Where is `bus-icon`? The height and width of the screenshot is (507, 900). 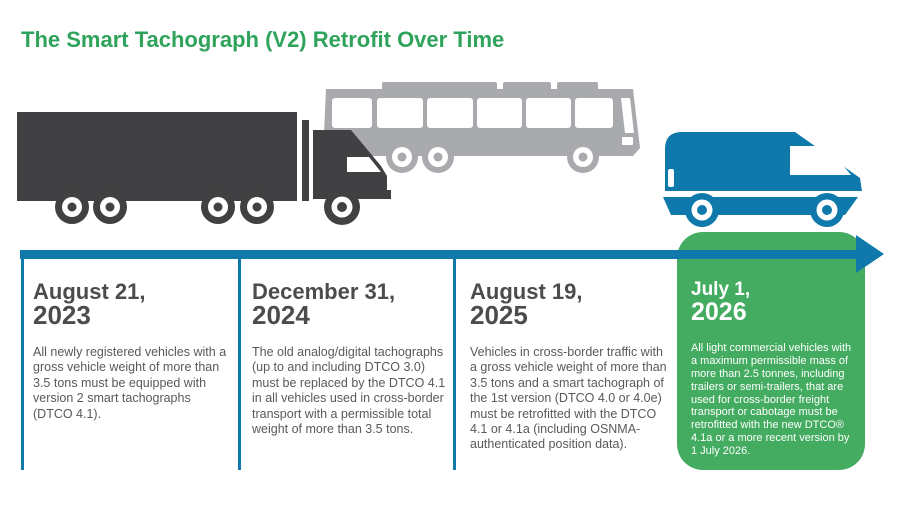 bus-icon is located at coordinates (481, 127).